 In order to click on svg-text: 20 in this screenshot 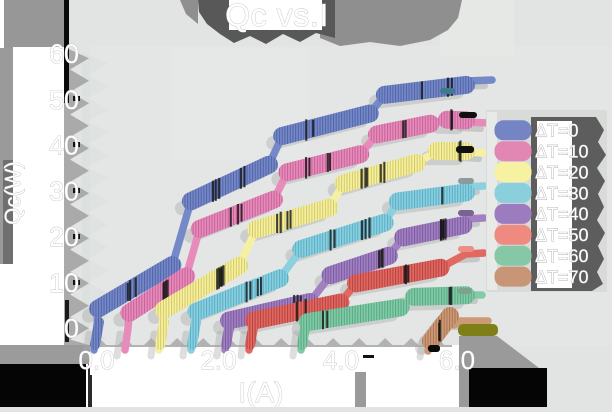, I will do `click(64, 237)`.